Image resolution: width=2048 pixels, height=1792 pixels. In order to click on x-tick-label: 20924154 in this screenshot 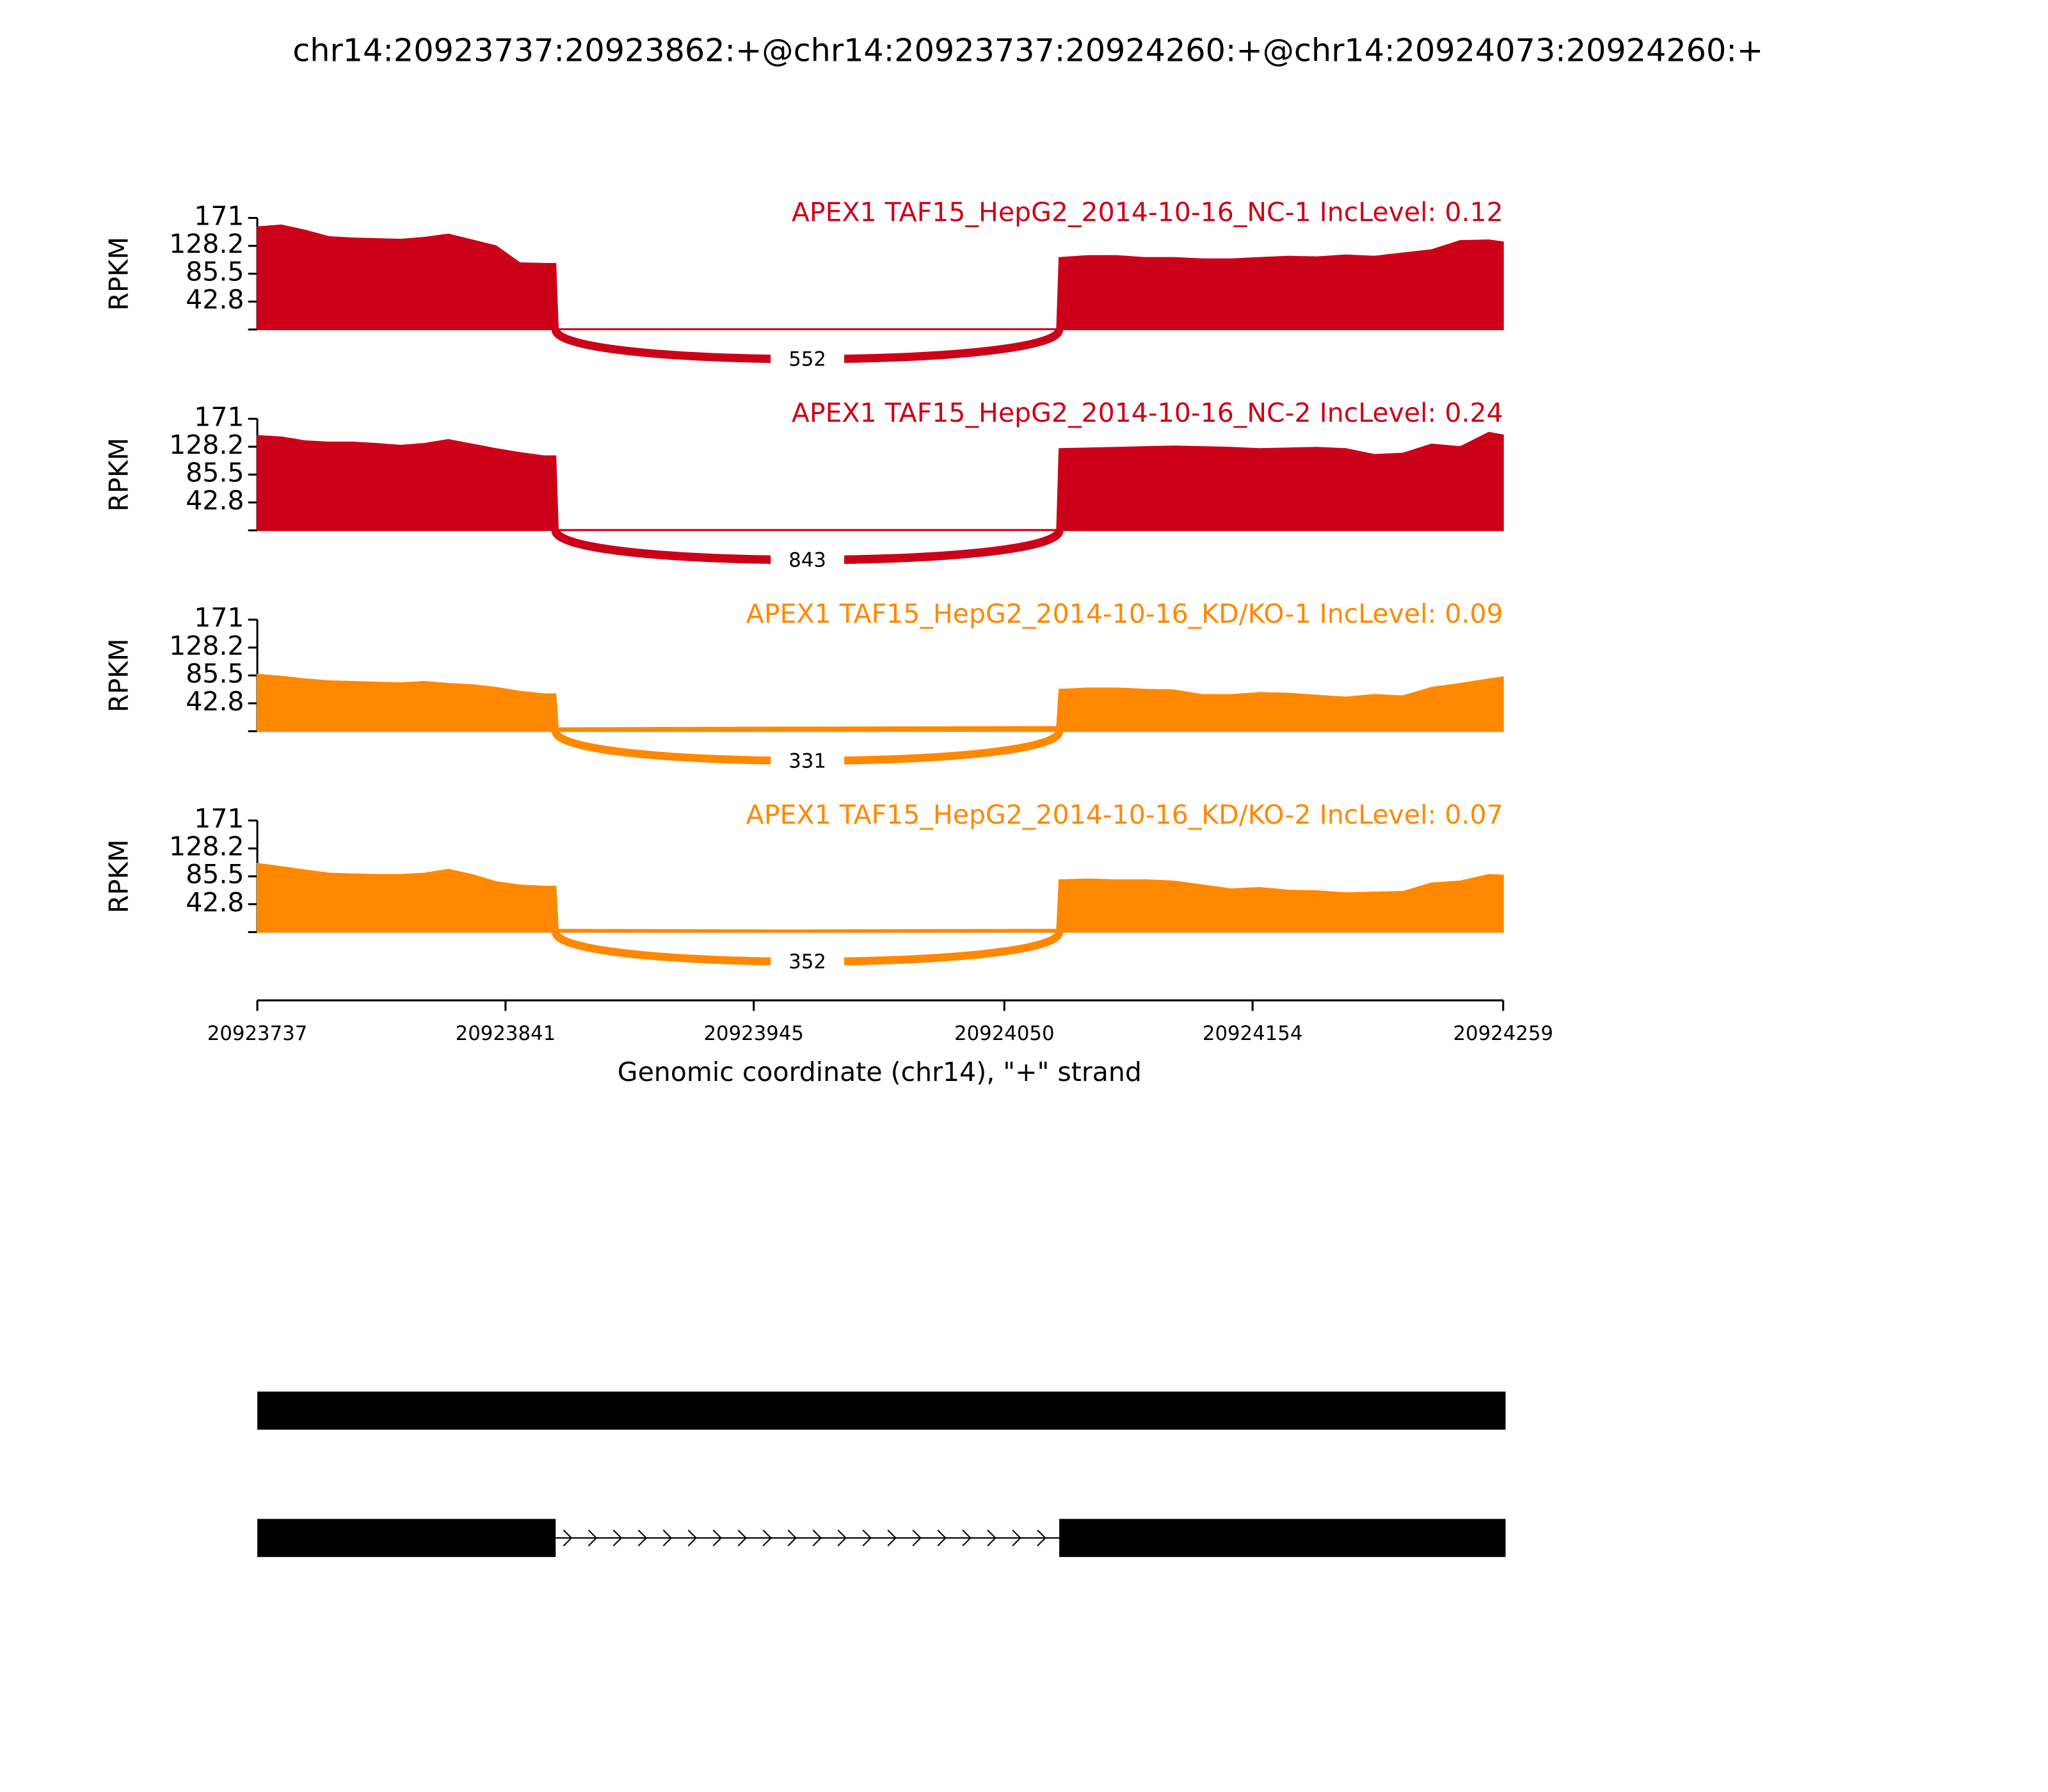, I will do `click(1253, 1033)`.